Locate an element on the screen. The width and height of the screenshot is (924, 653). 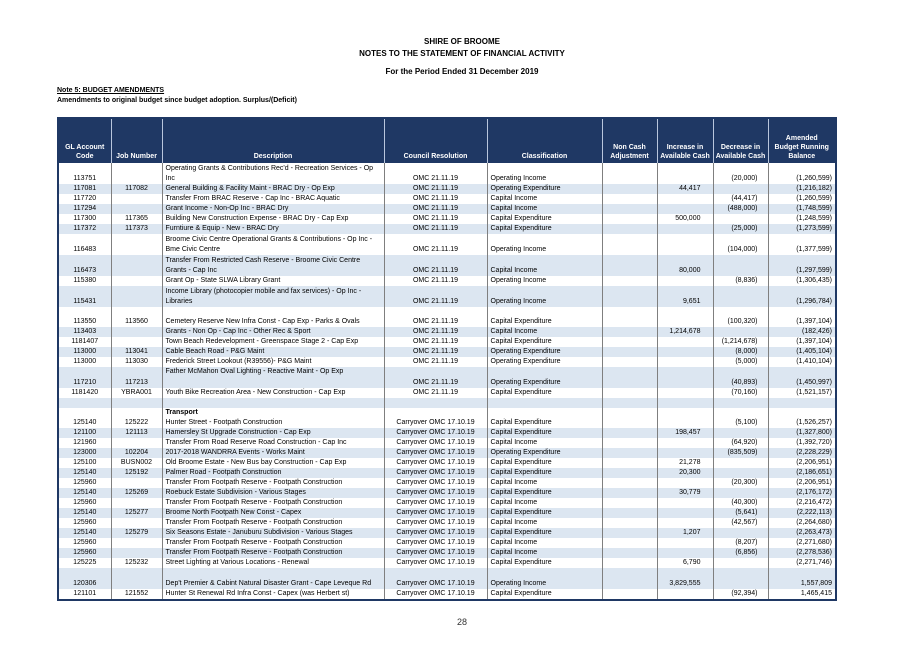
cell-gl-account-code: 125140 is located at coordinates (85, 492).